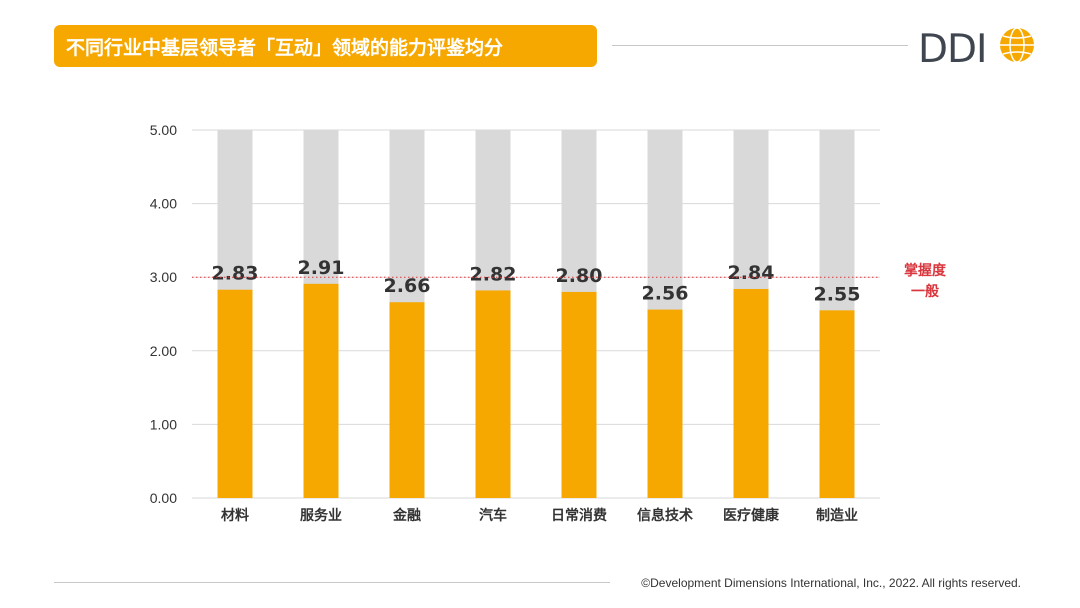 The height and width of the screenshot is (608, 1080). What do you see at coordinates (925, 270) in the screenshot?
I see `reference-line-label: 掌握度` at bounding box center [925, 270].